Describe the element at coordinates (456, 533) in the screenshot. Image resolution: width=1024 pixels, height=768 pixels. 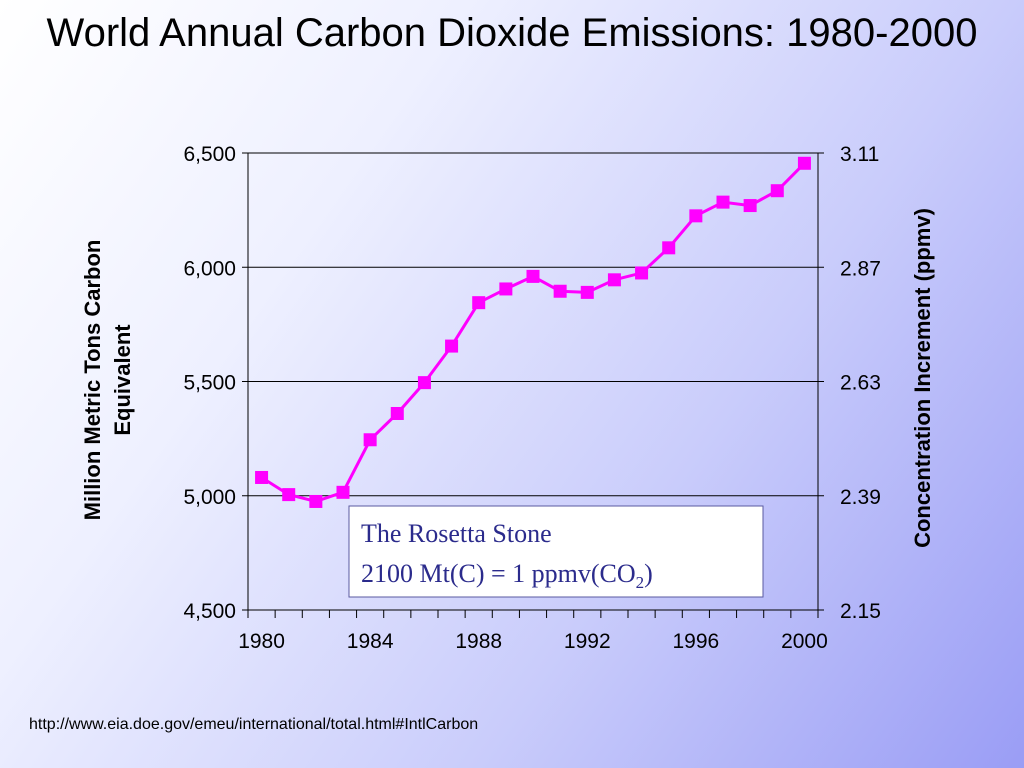
I see `annotation-line-1: The Rosetta Stone` at that location.